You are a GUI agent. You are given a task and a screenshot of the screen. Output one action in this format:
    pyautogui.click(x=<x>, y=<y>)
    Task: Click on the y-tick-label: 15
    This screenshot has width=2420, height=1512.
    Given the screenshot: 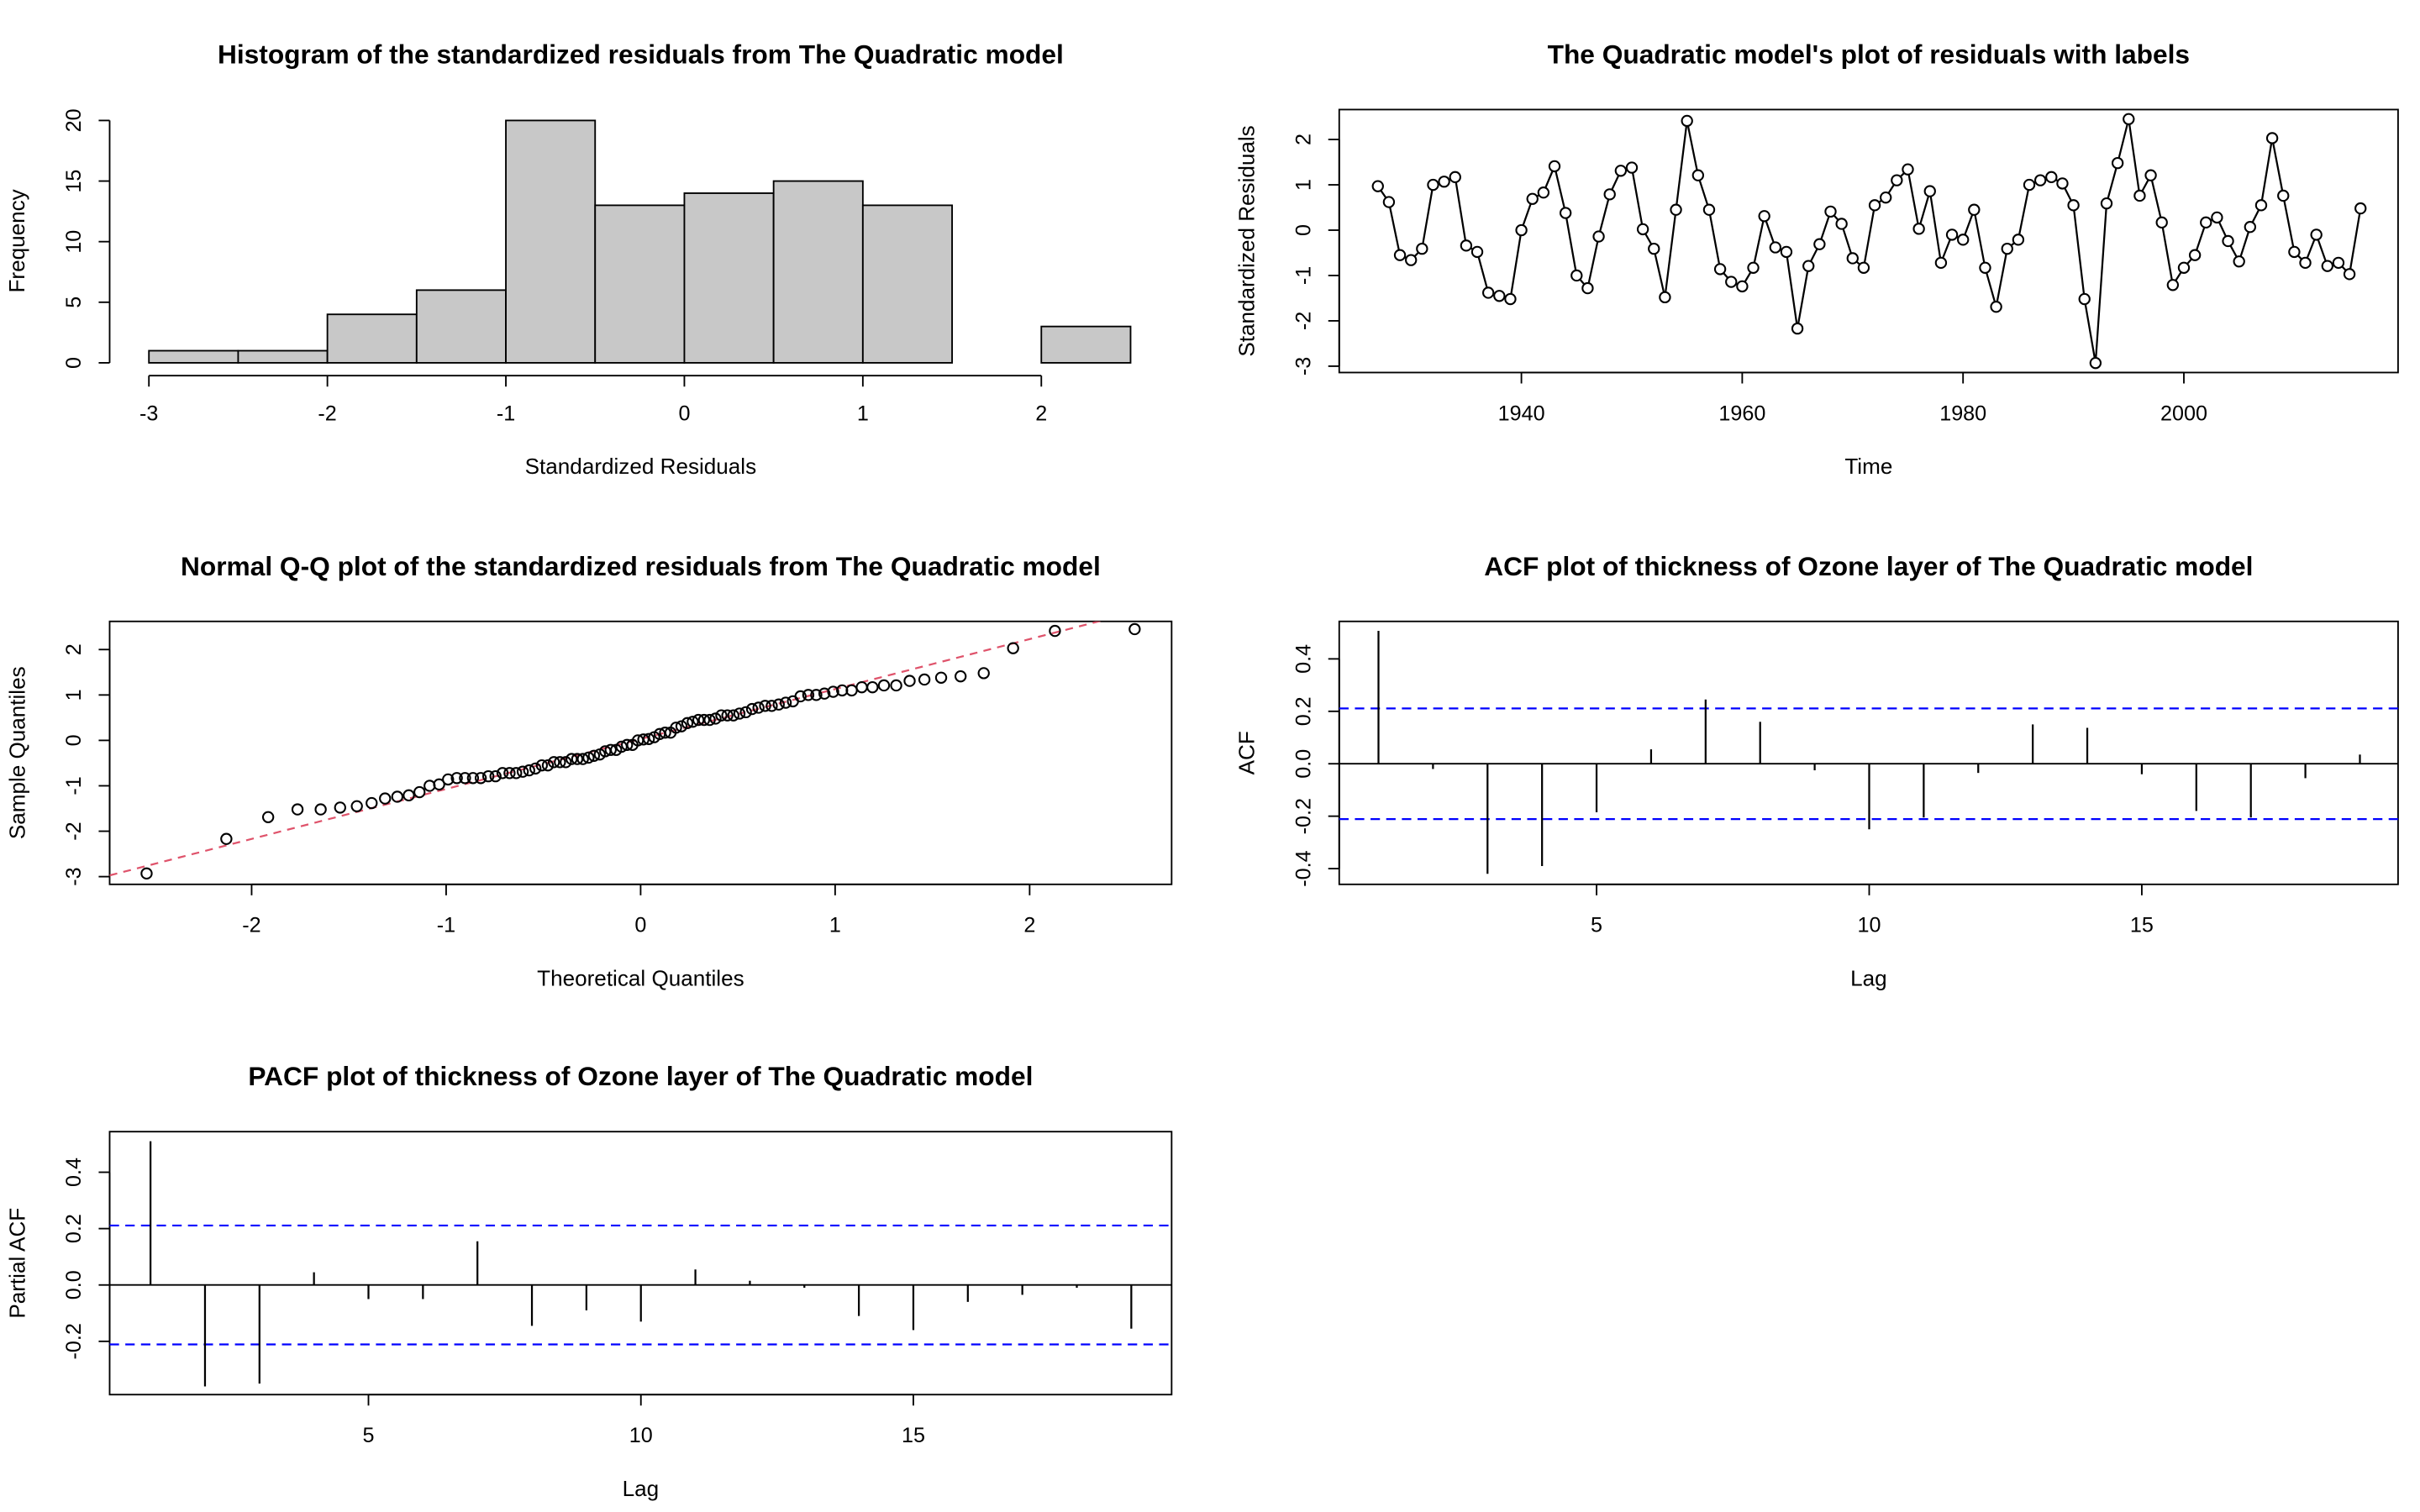 What is the action you would take?
    pyautogui.click(x=74, y=181)
    